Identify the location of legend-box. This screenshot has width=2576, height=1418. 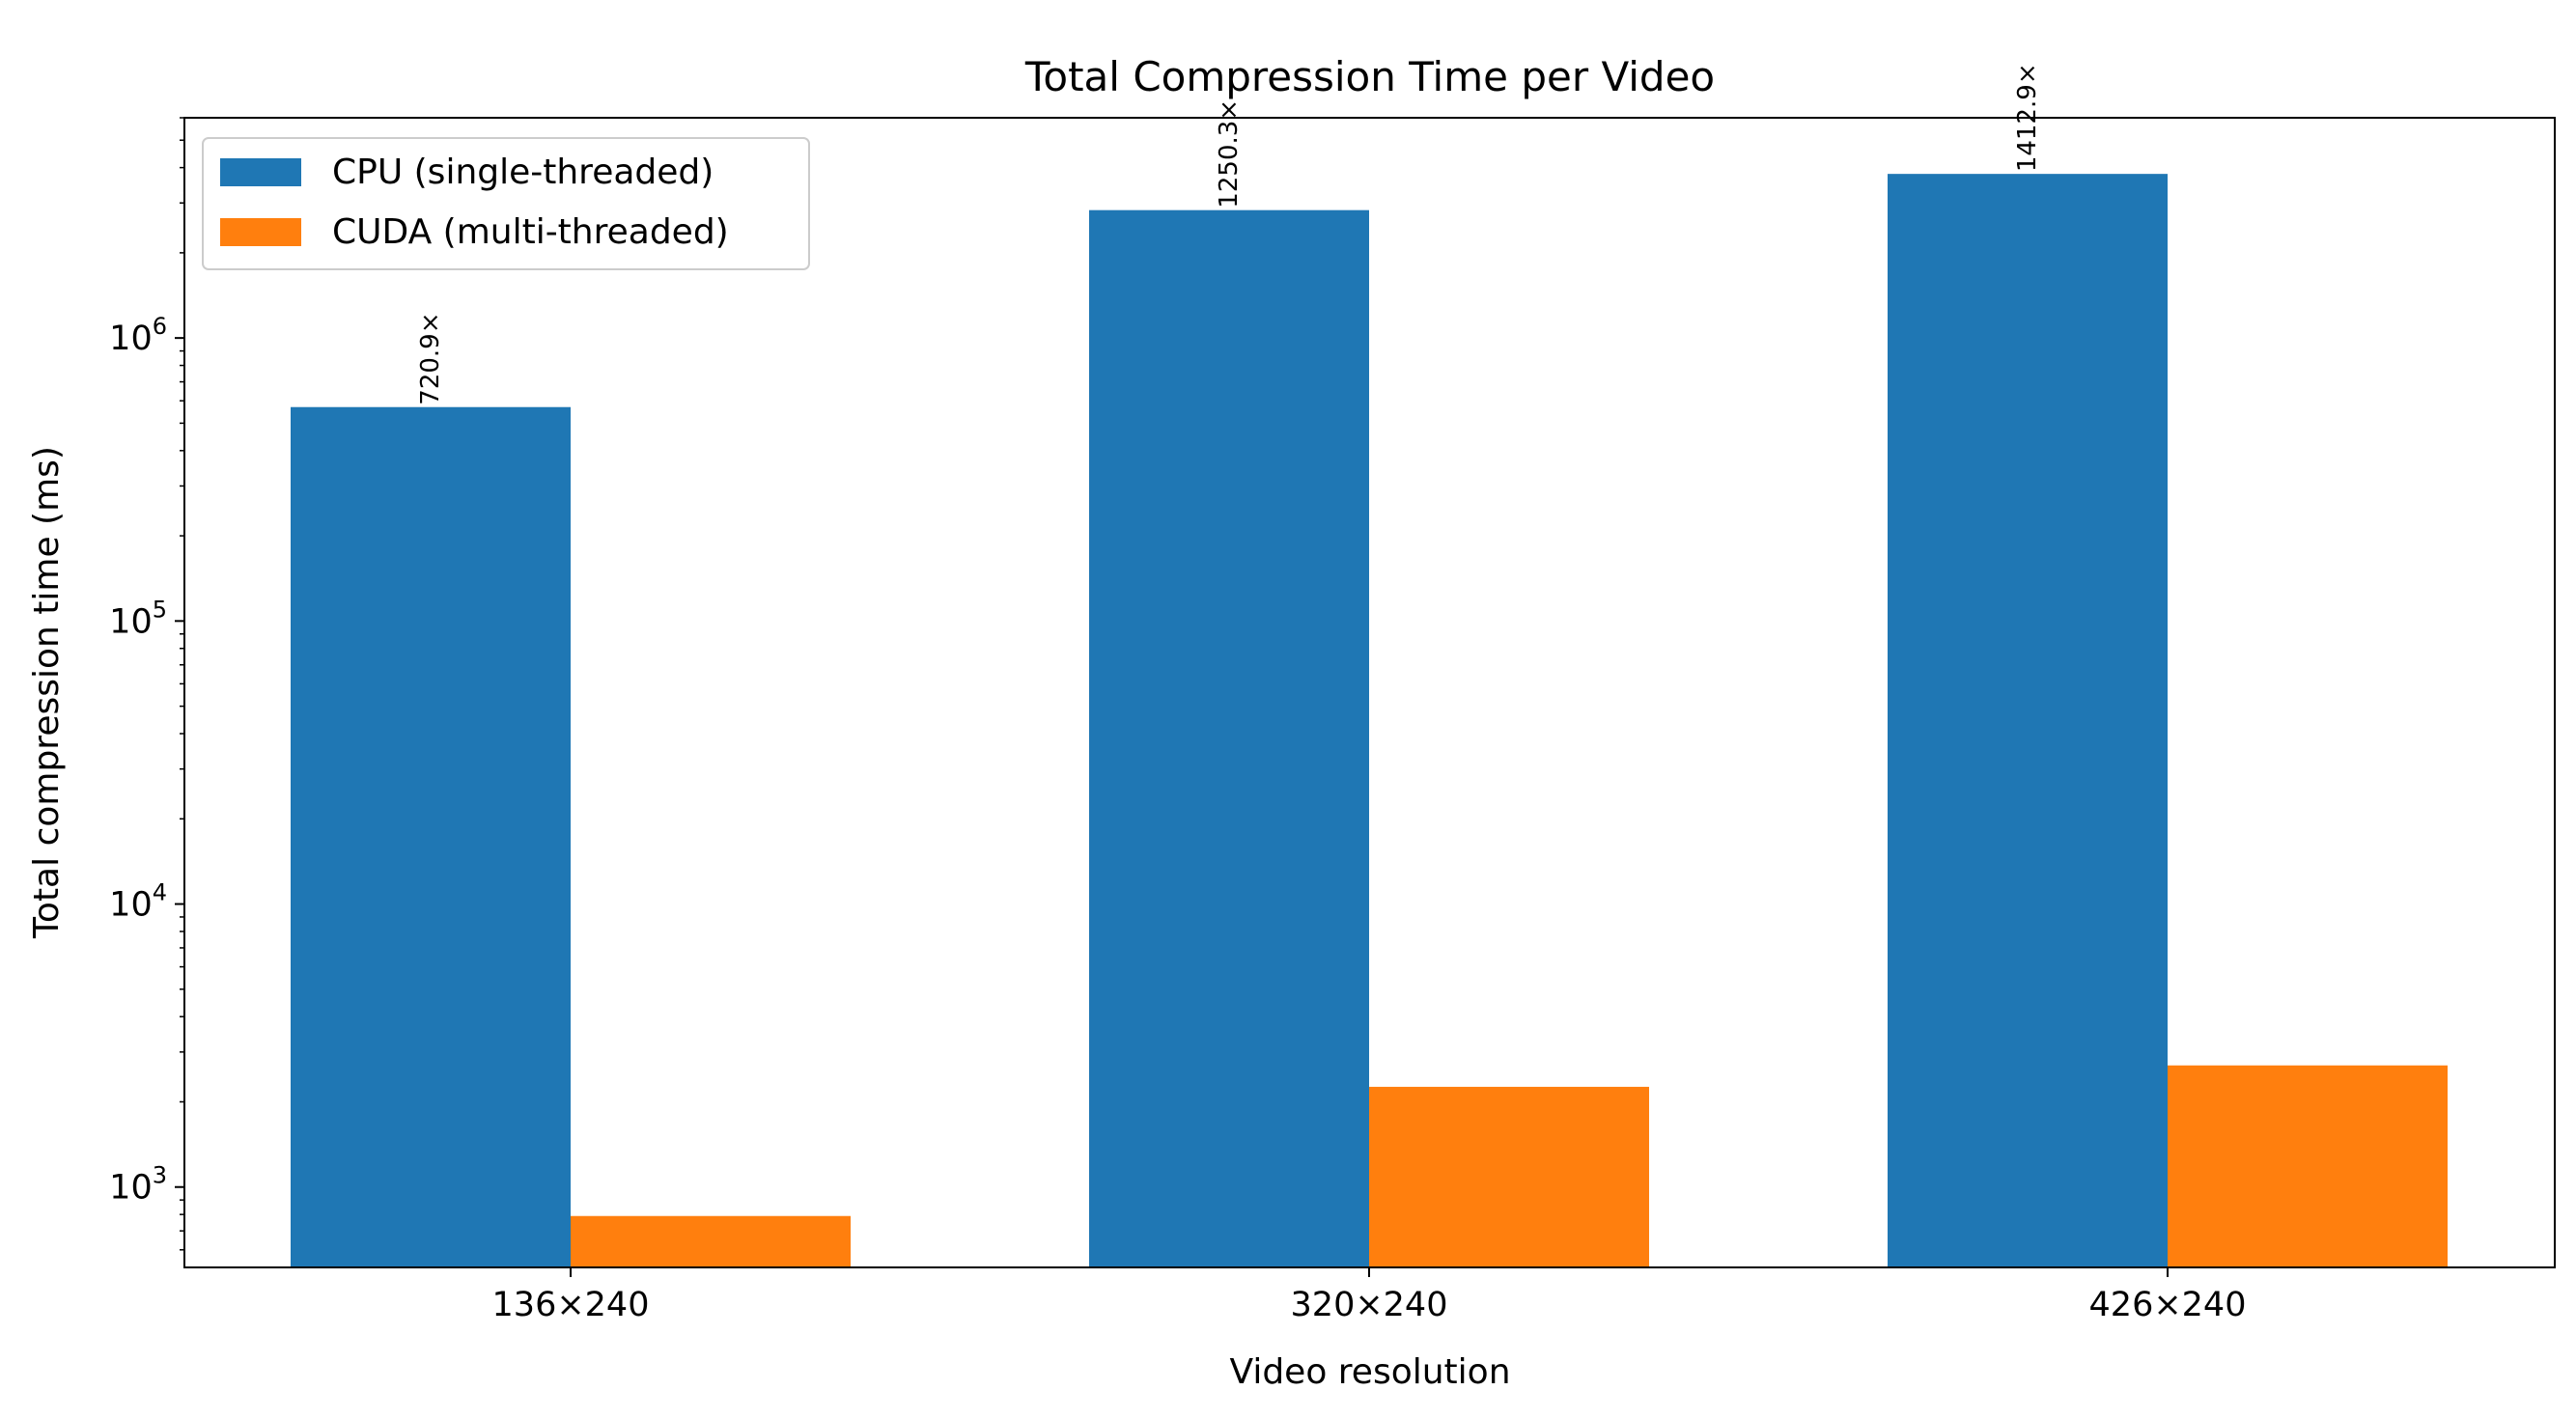
(506, 204).